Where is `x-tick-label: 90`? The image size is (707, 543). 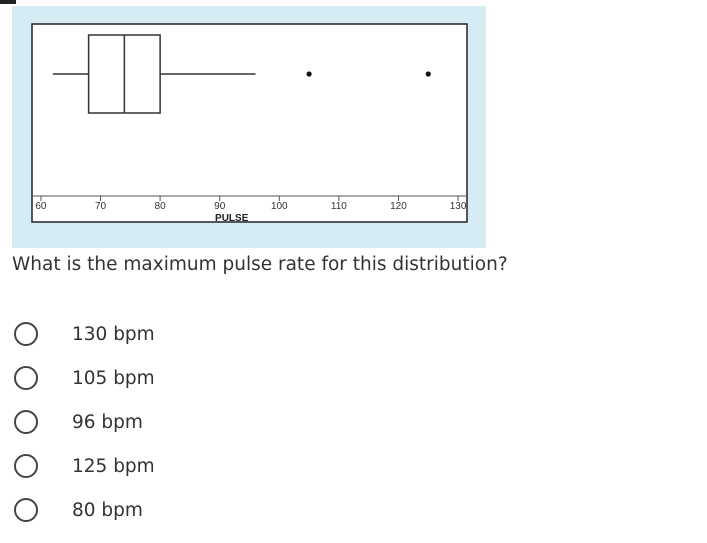
x-tick-label: 90 is located at coordinates (220, 206).